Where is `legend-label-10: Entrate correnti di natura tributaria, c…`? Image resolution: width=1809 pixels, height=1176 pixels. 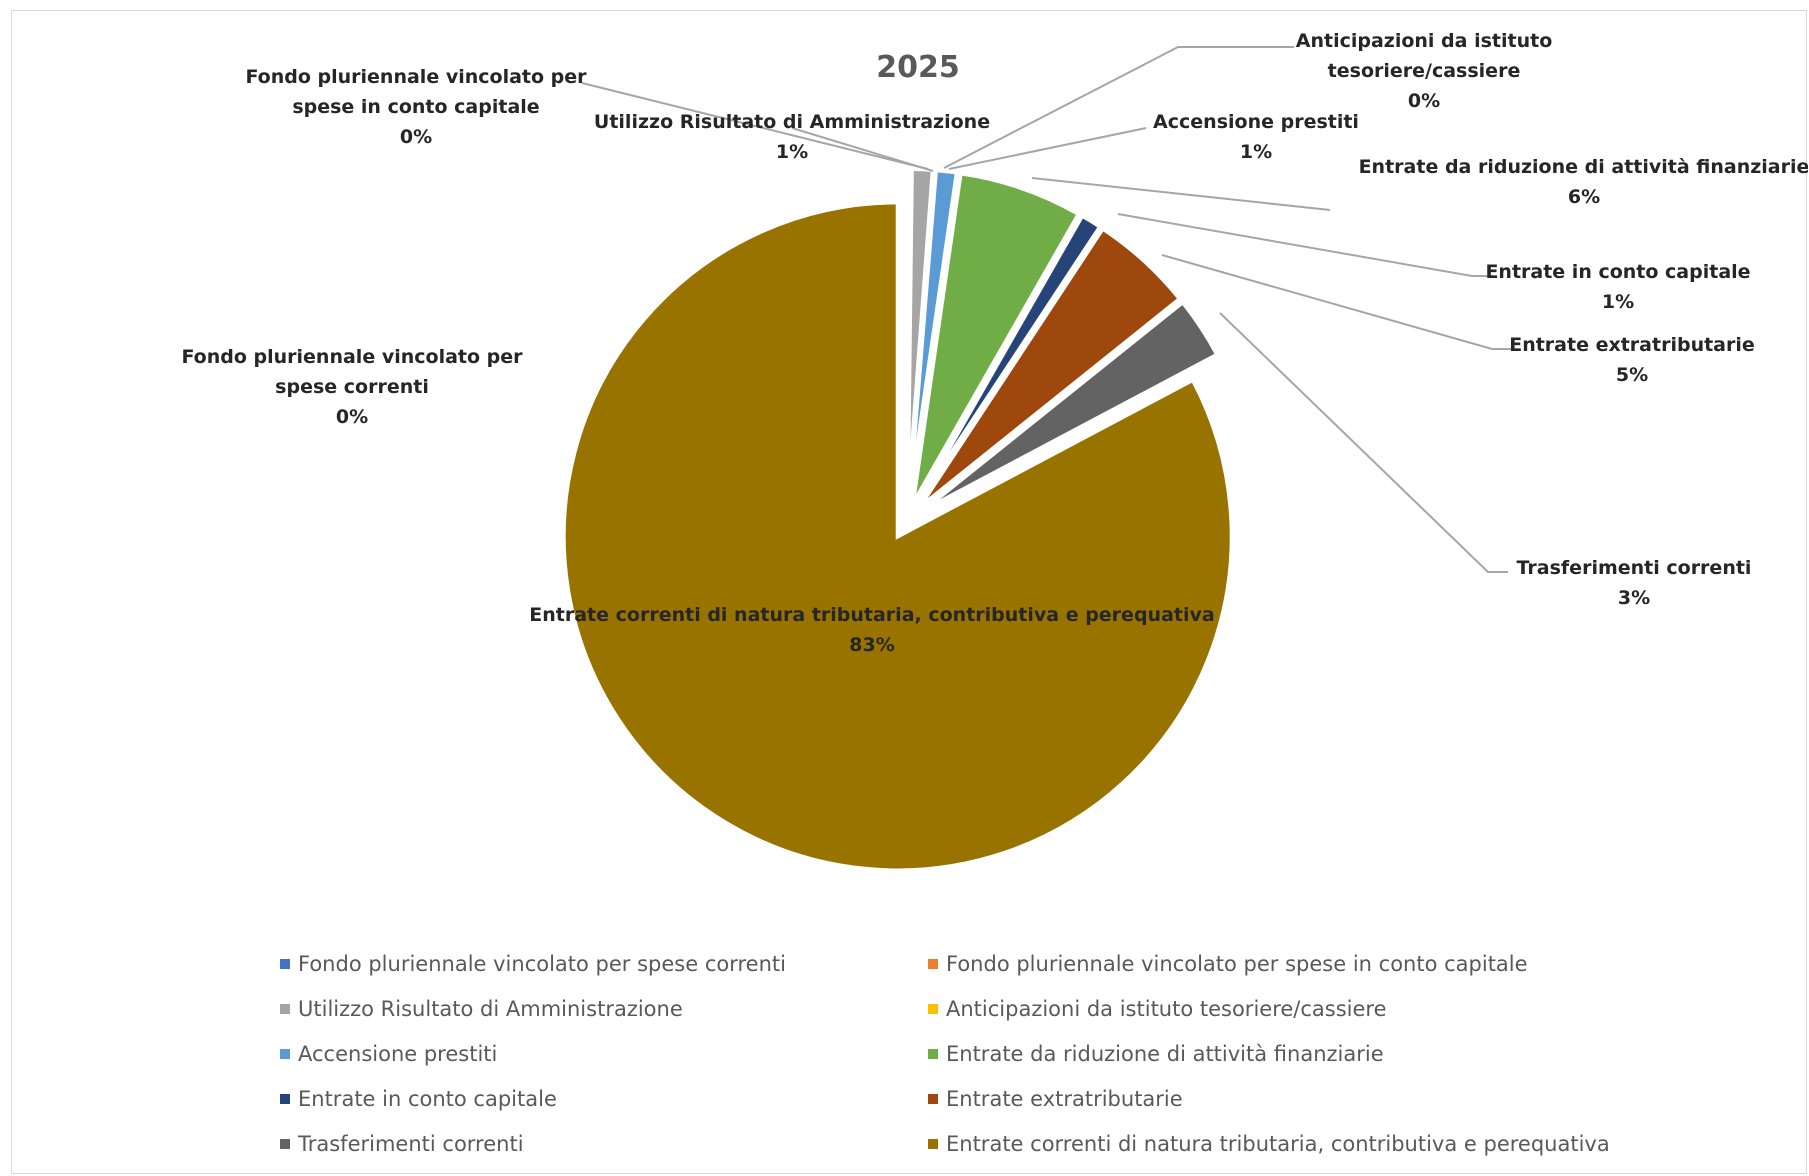 legend-label-10: Entrate correnti di natura tributaria, c… is located at coordinates (1278, 1144).